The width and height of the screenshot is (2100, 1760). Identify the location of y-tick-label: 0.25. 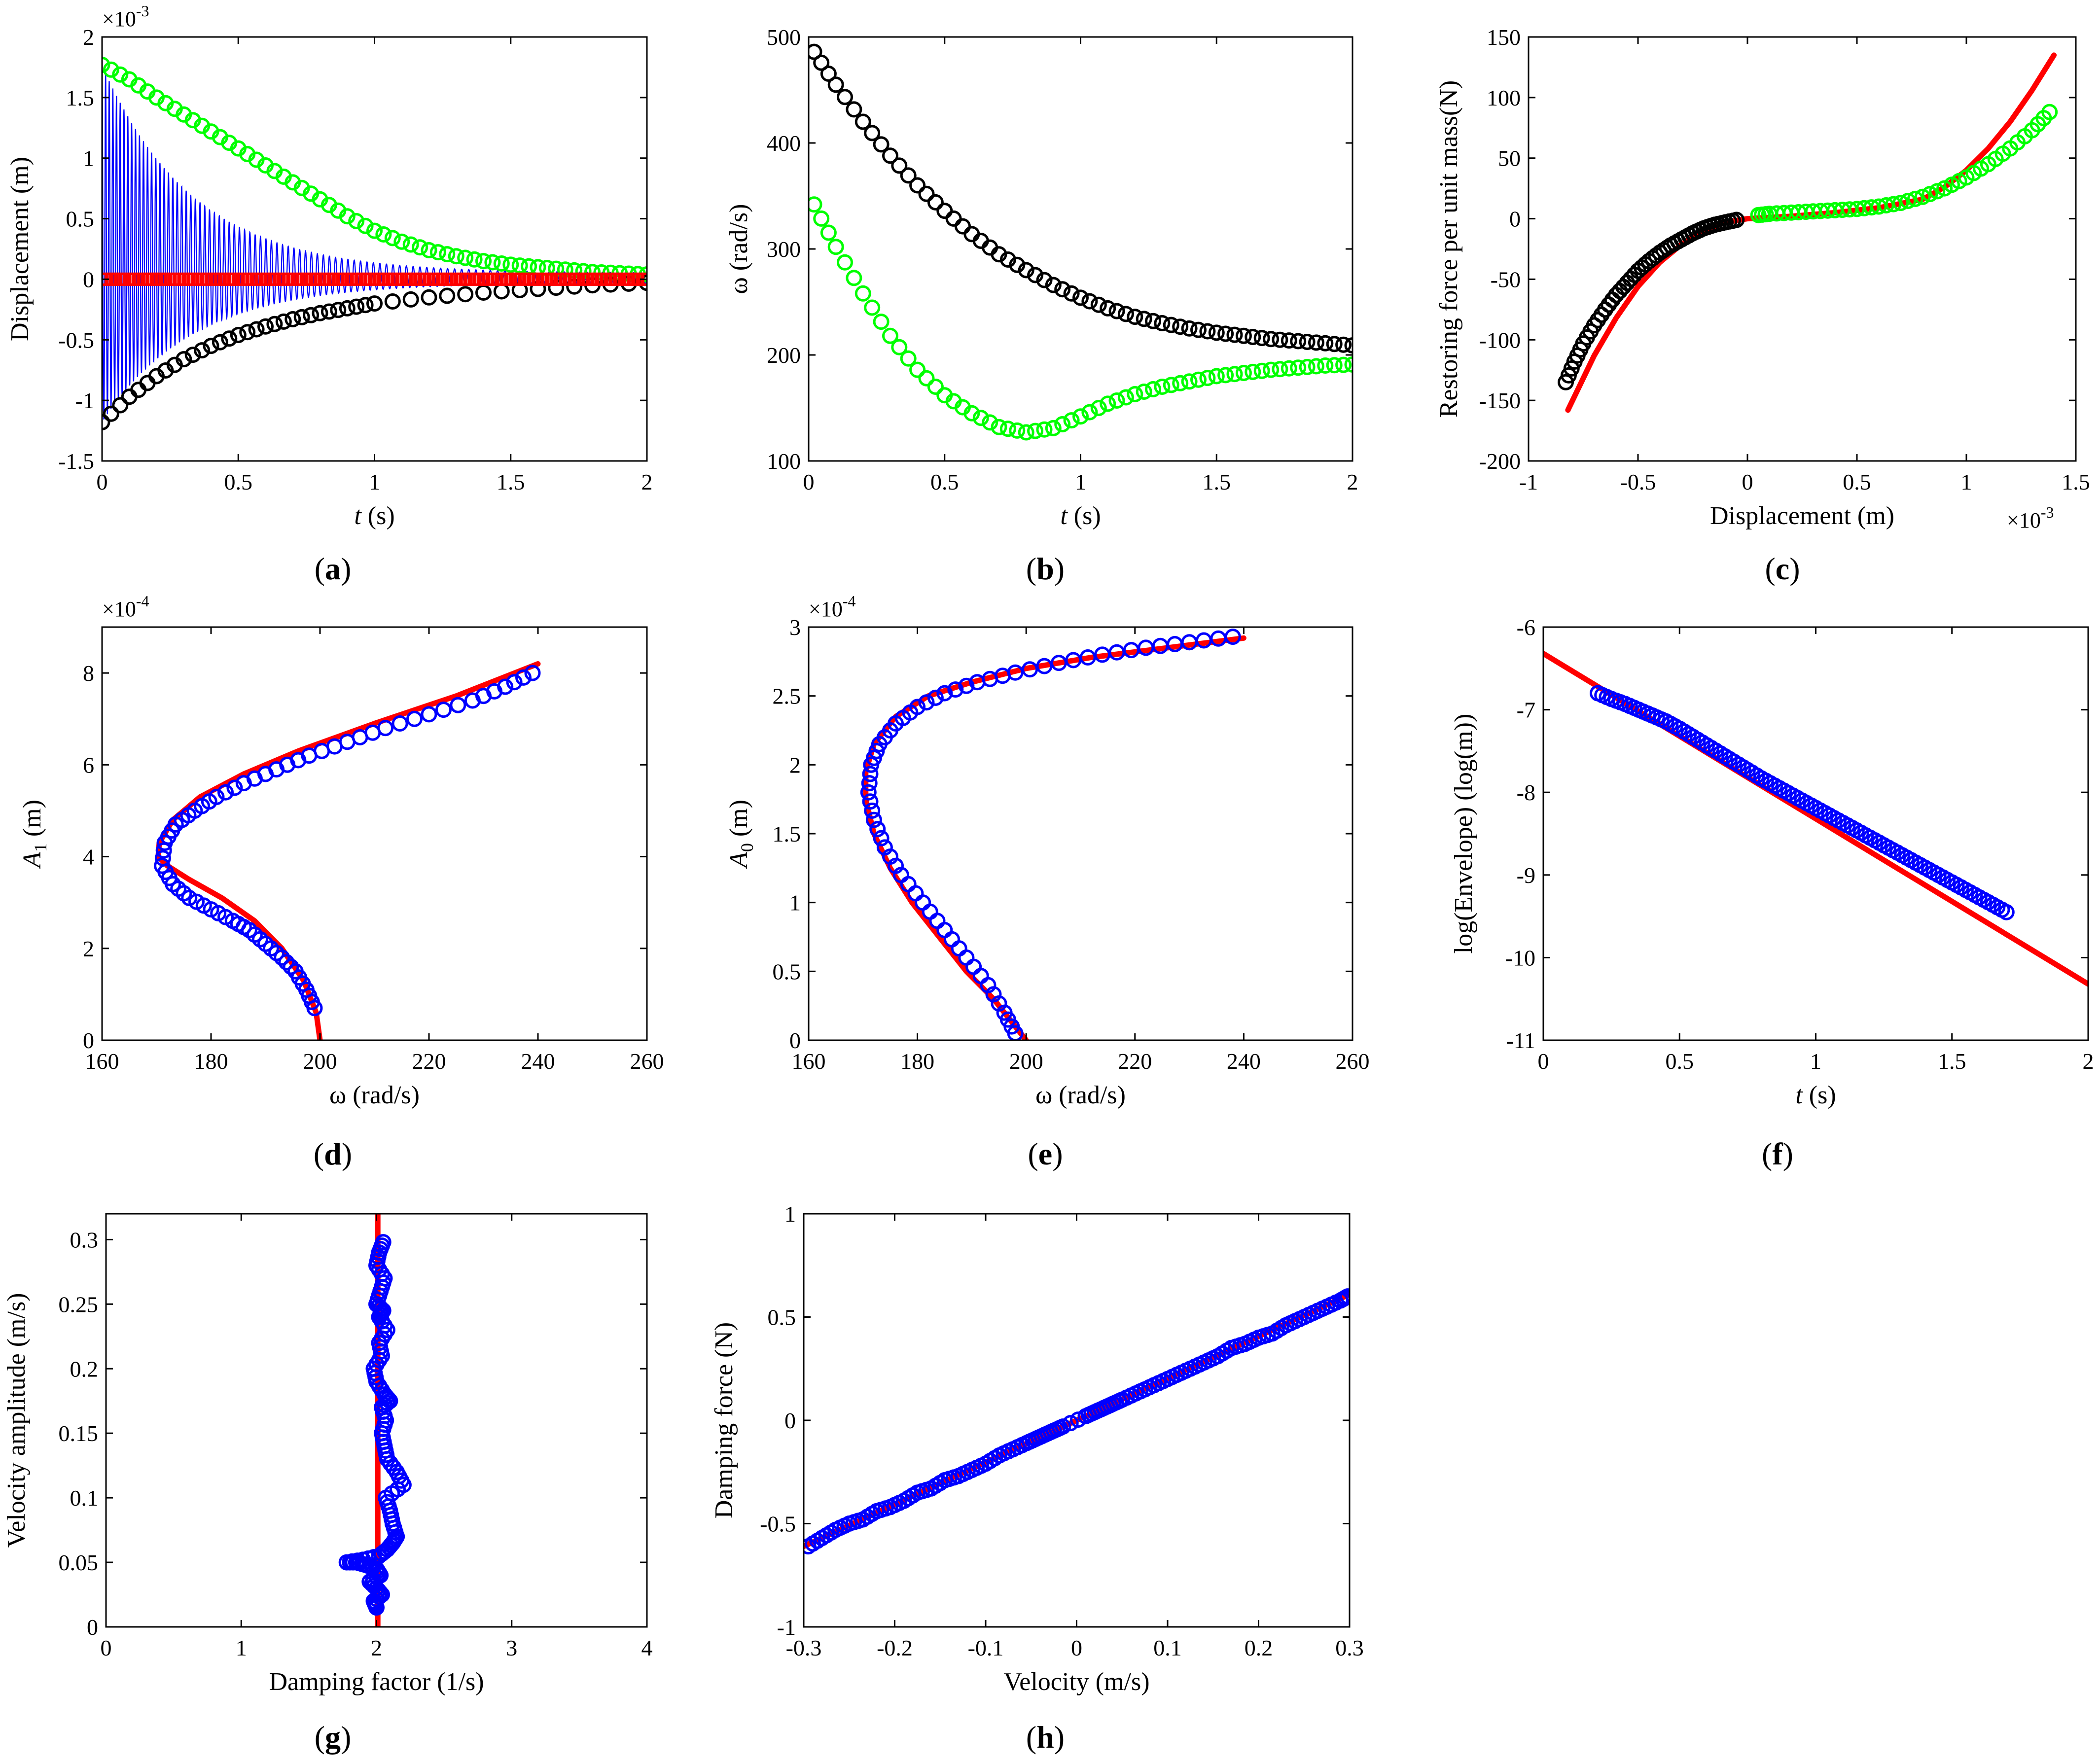
(79, 1304).